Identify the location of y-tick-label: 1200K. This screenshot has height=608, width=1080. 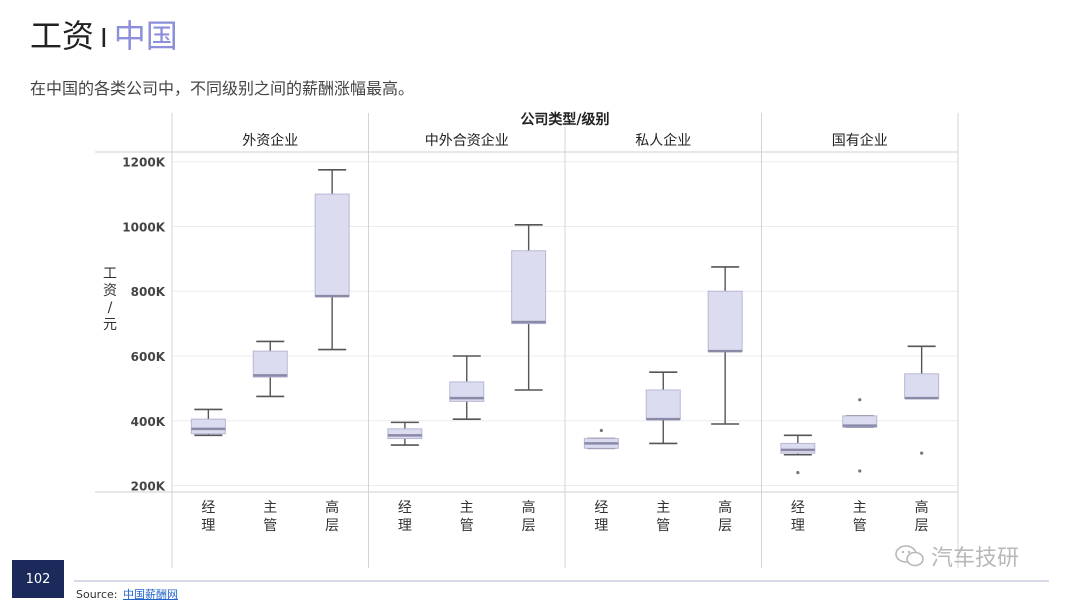
(143, 163).